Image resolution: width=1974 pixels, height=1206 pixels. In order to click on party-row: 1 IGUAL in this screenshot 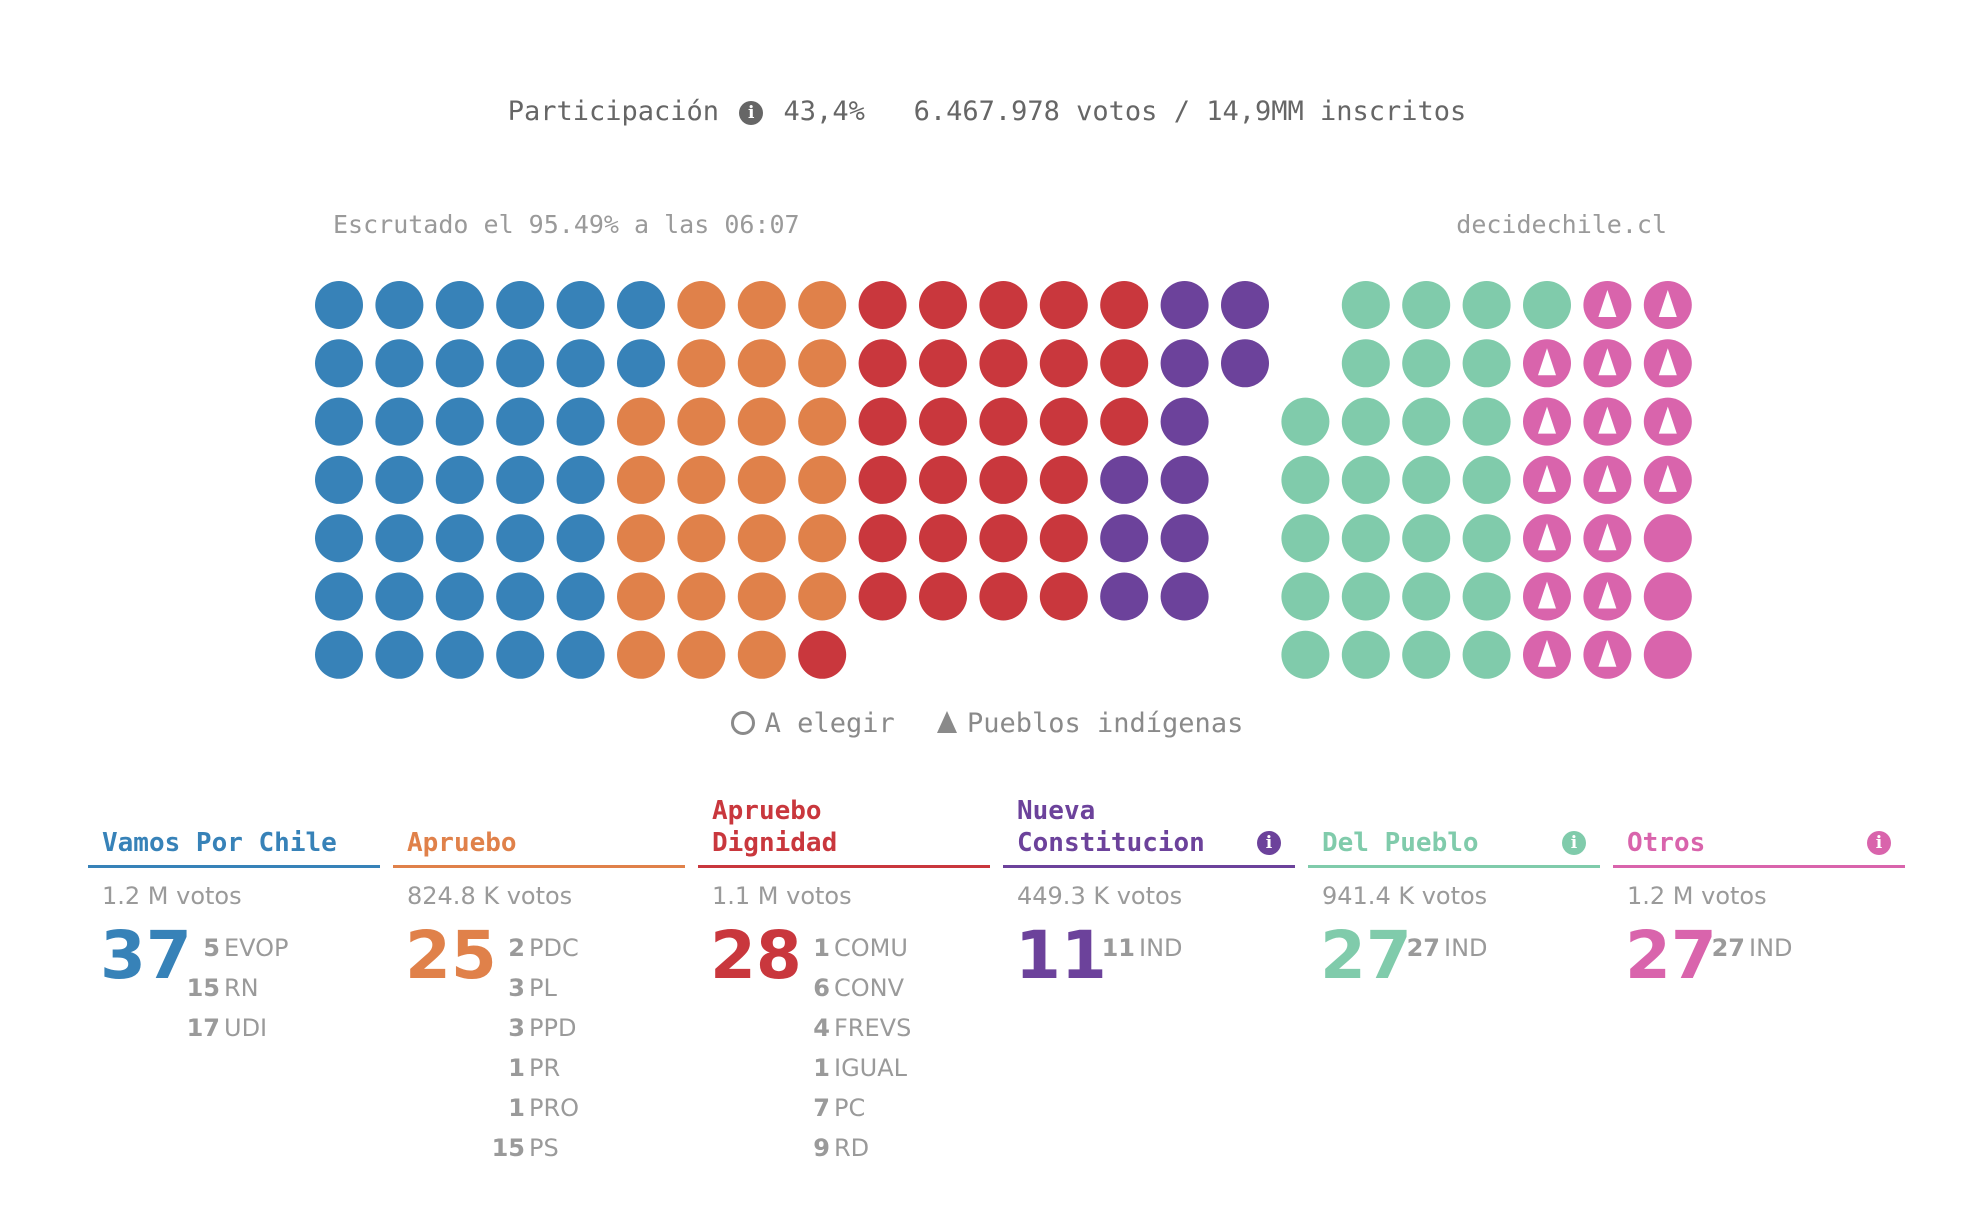, I will do `click(850, 1068)`.